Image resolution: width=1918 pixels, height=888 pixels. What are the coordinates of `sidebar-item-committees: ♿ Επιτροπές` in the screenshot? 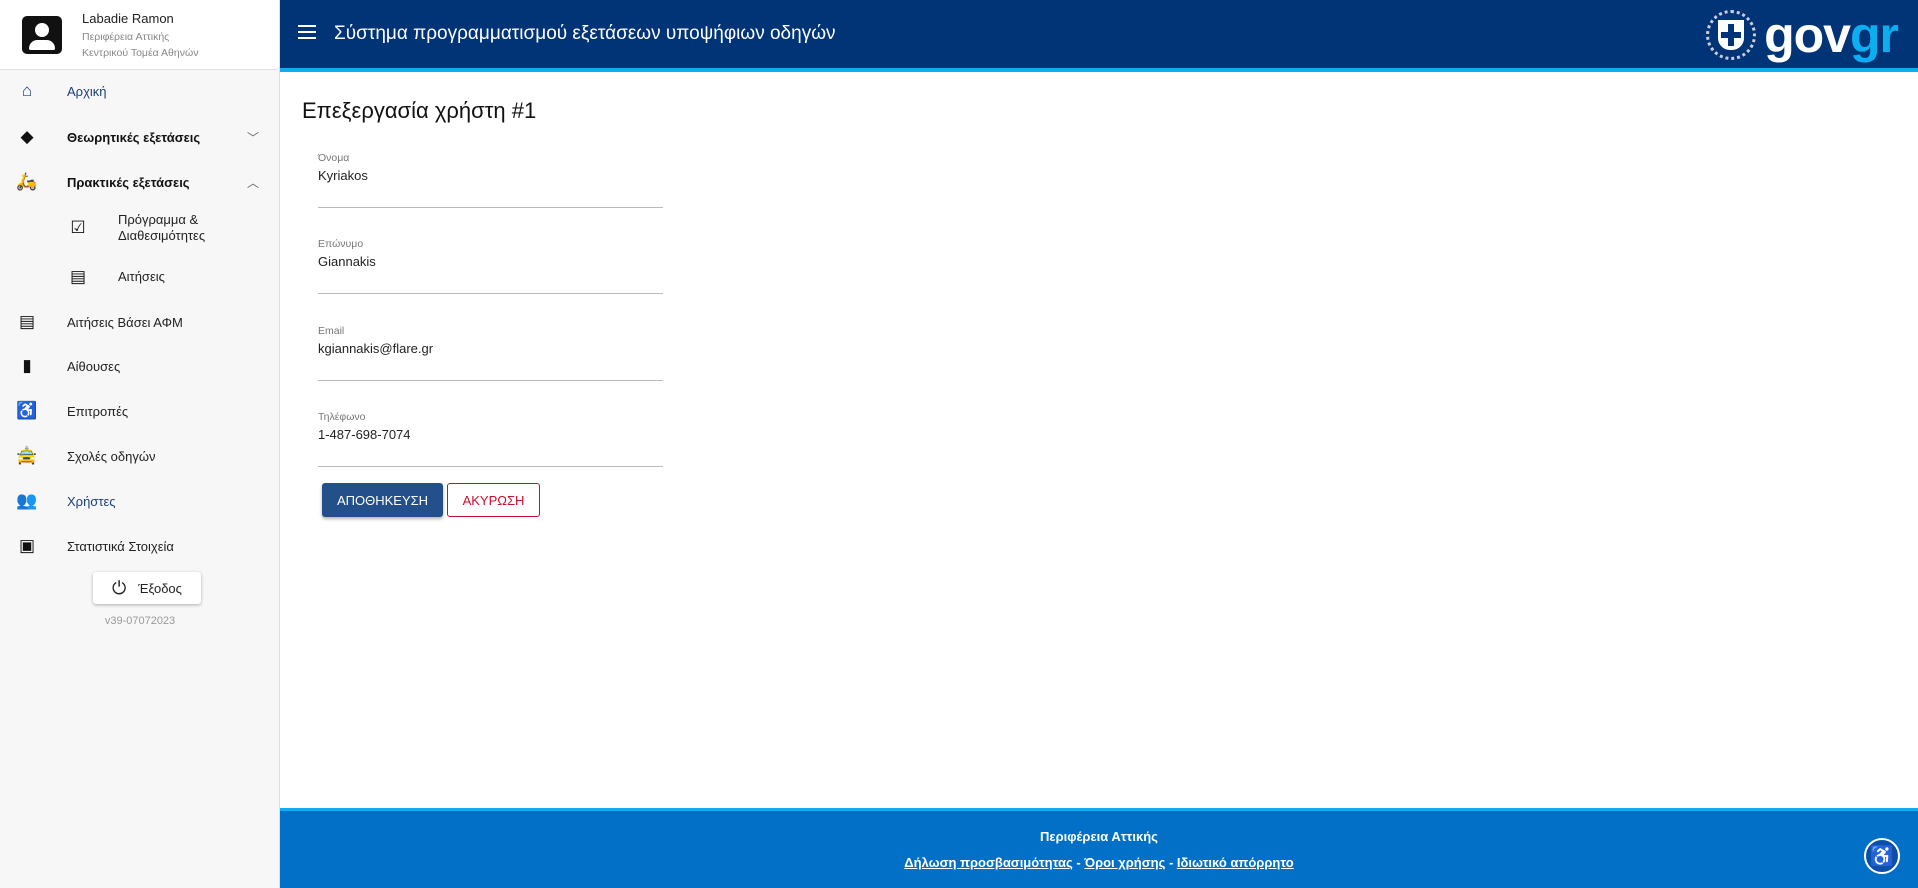 It's located at (139, 411).